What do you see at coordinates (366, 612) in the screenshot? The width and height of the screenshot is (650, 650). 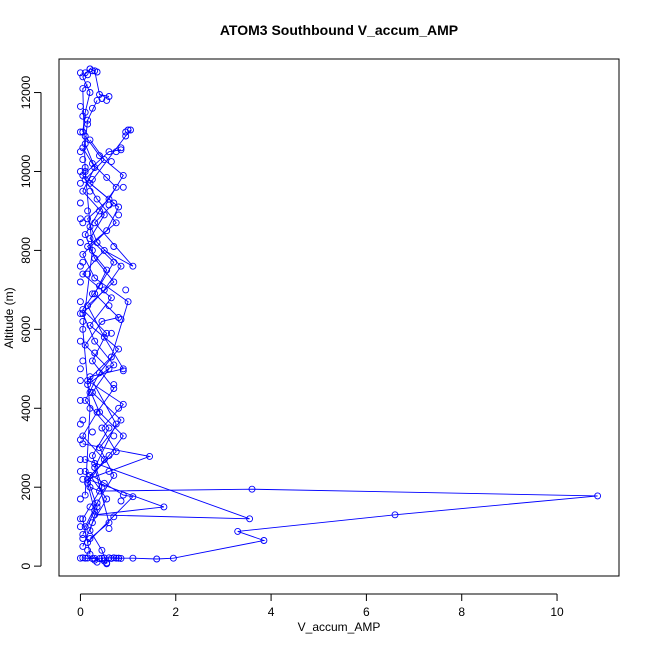 I see `x-tick-label: 6` at bounding box center [366, 612].